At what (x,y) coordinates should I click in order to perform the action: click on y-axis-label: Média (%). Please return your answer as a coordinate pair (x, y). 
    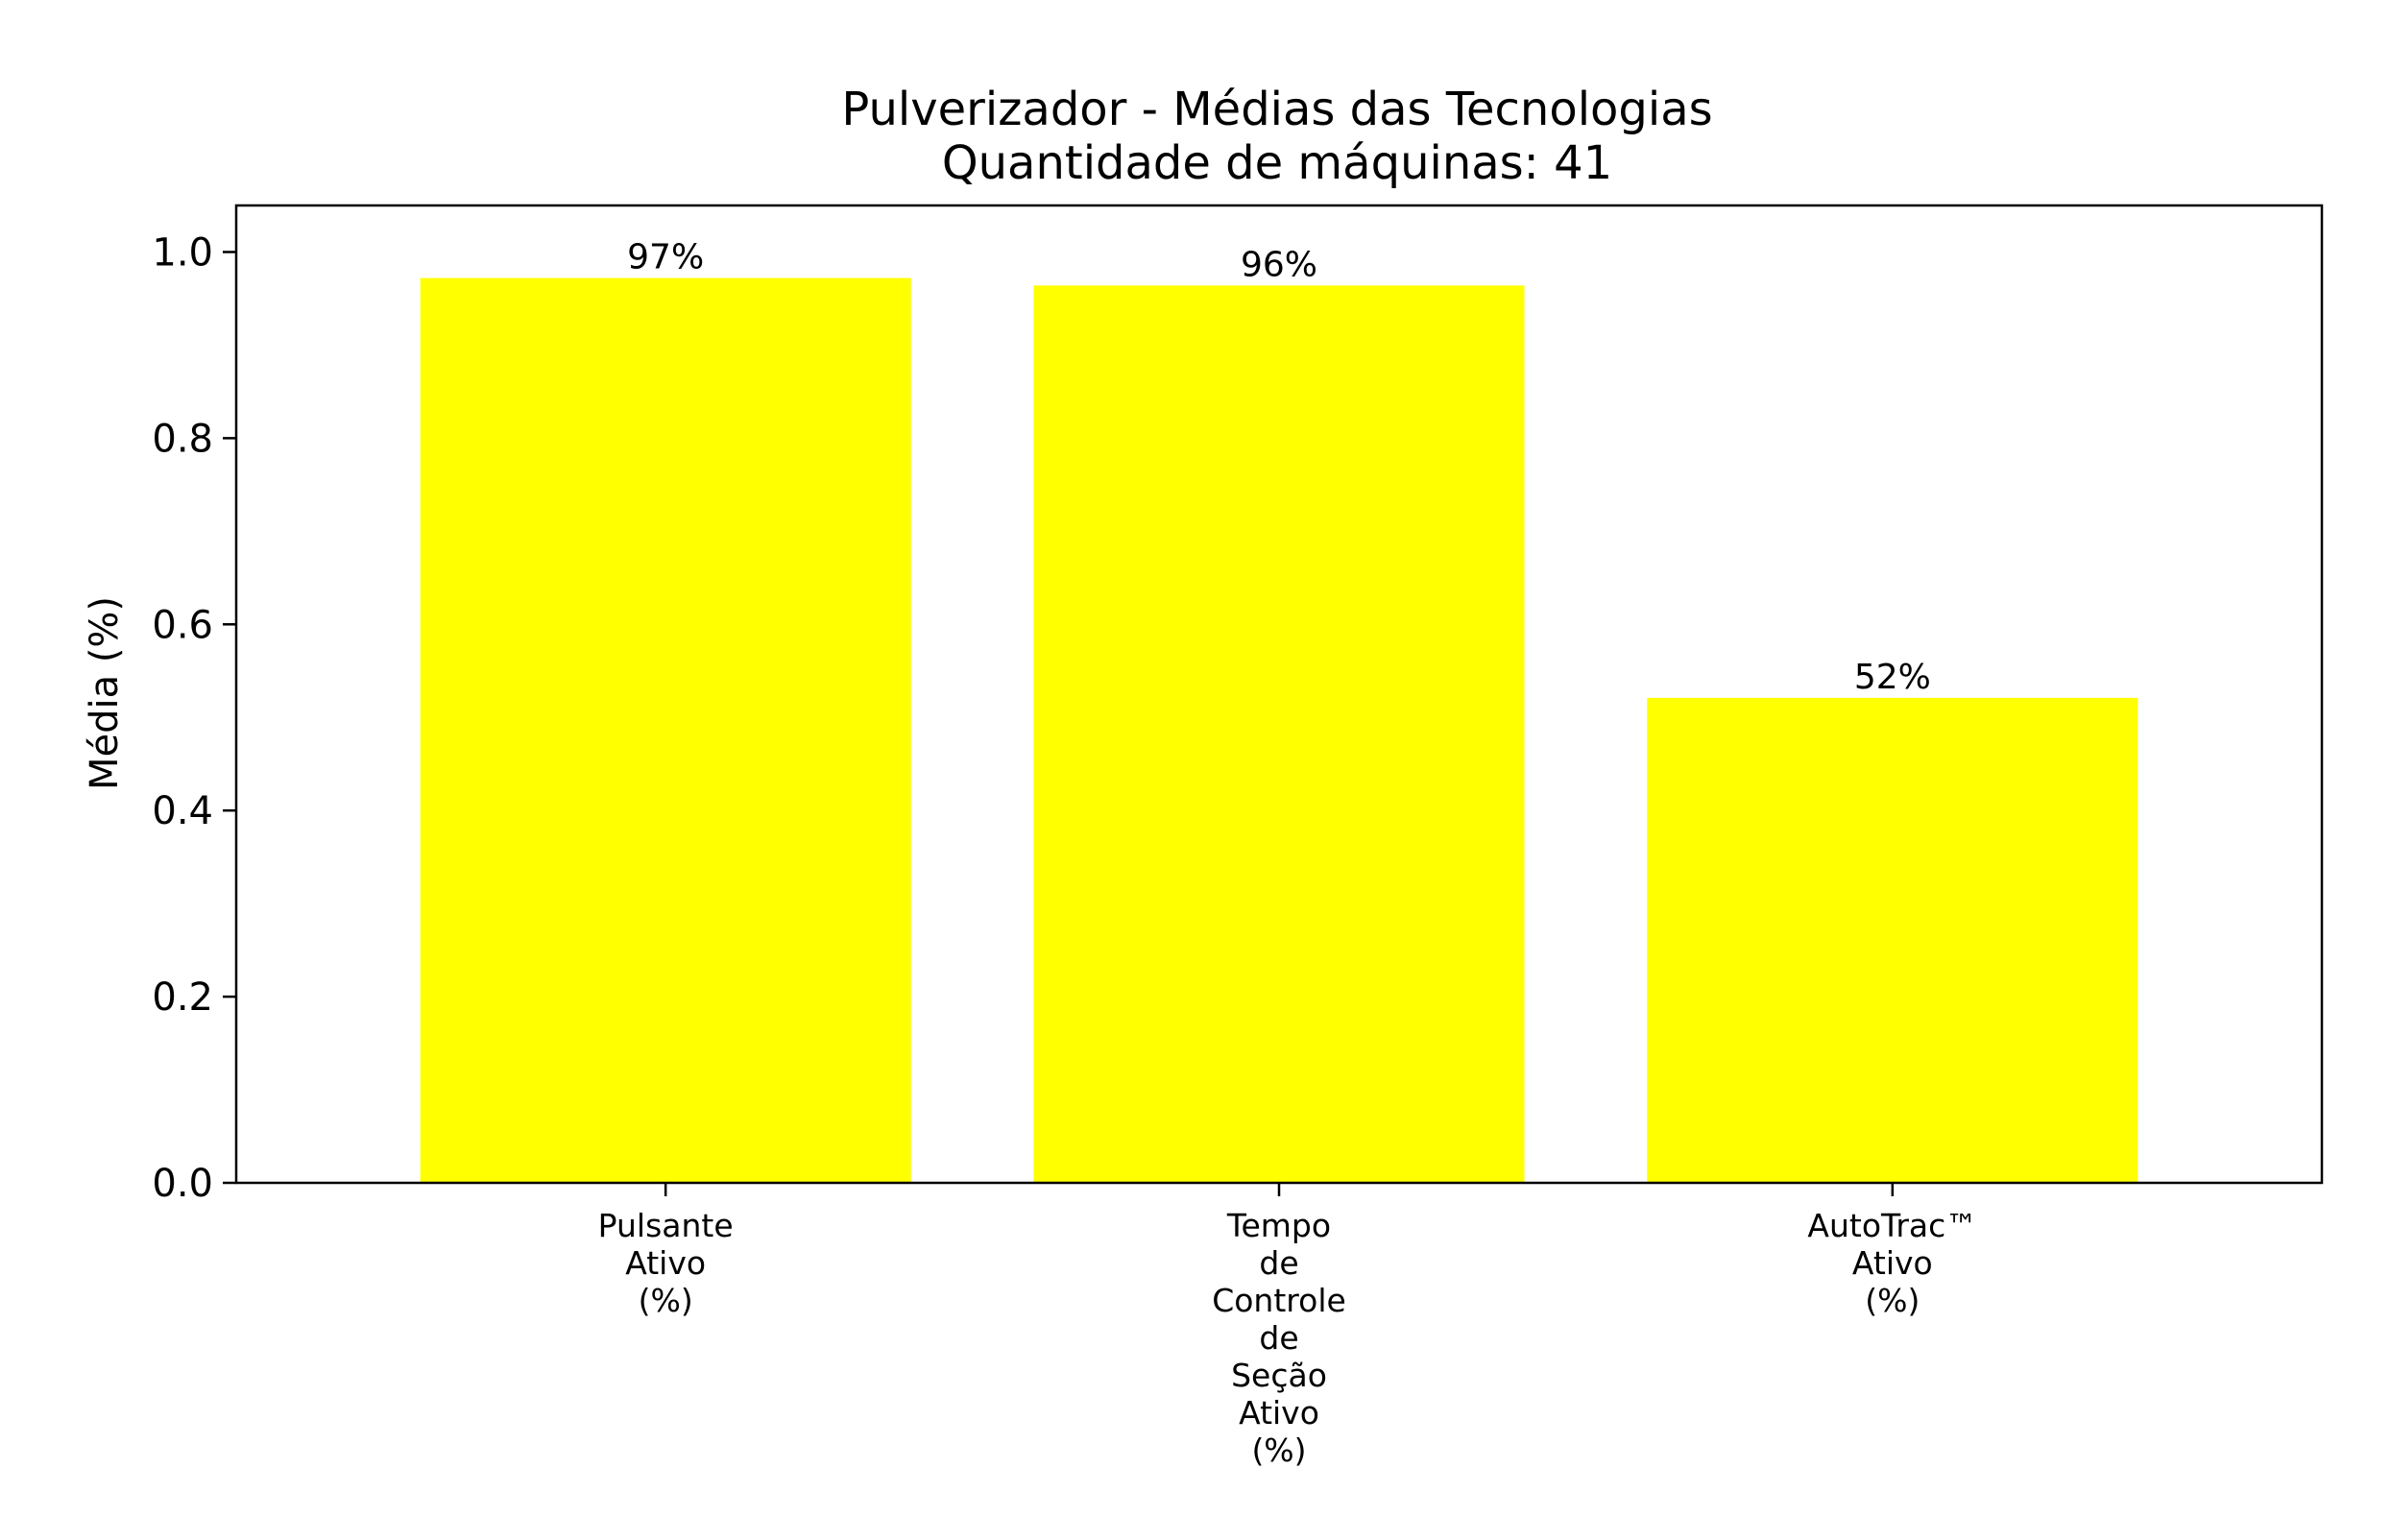
    Looking at the image, I should click on (105, 693).